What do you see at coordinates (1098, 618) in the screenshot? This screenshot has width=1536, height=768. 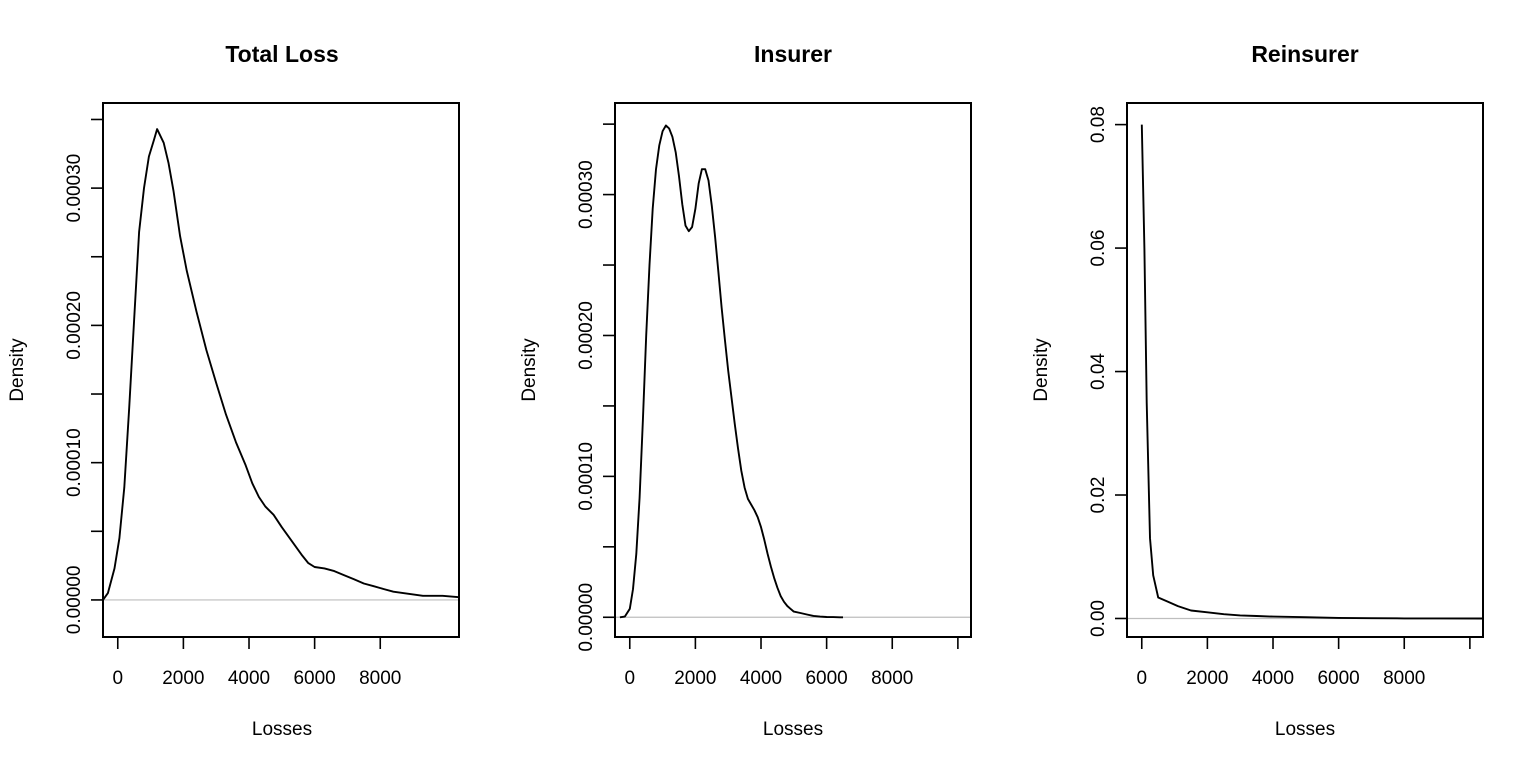 I see `y-tick-label: 0.00` at bounding box center [1098, 618].